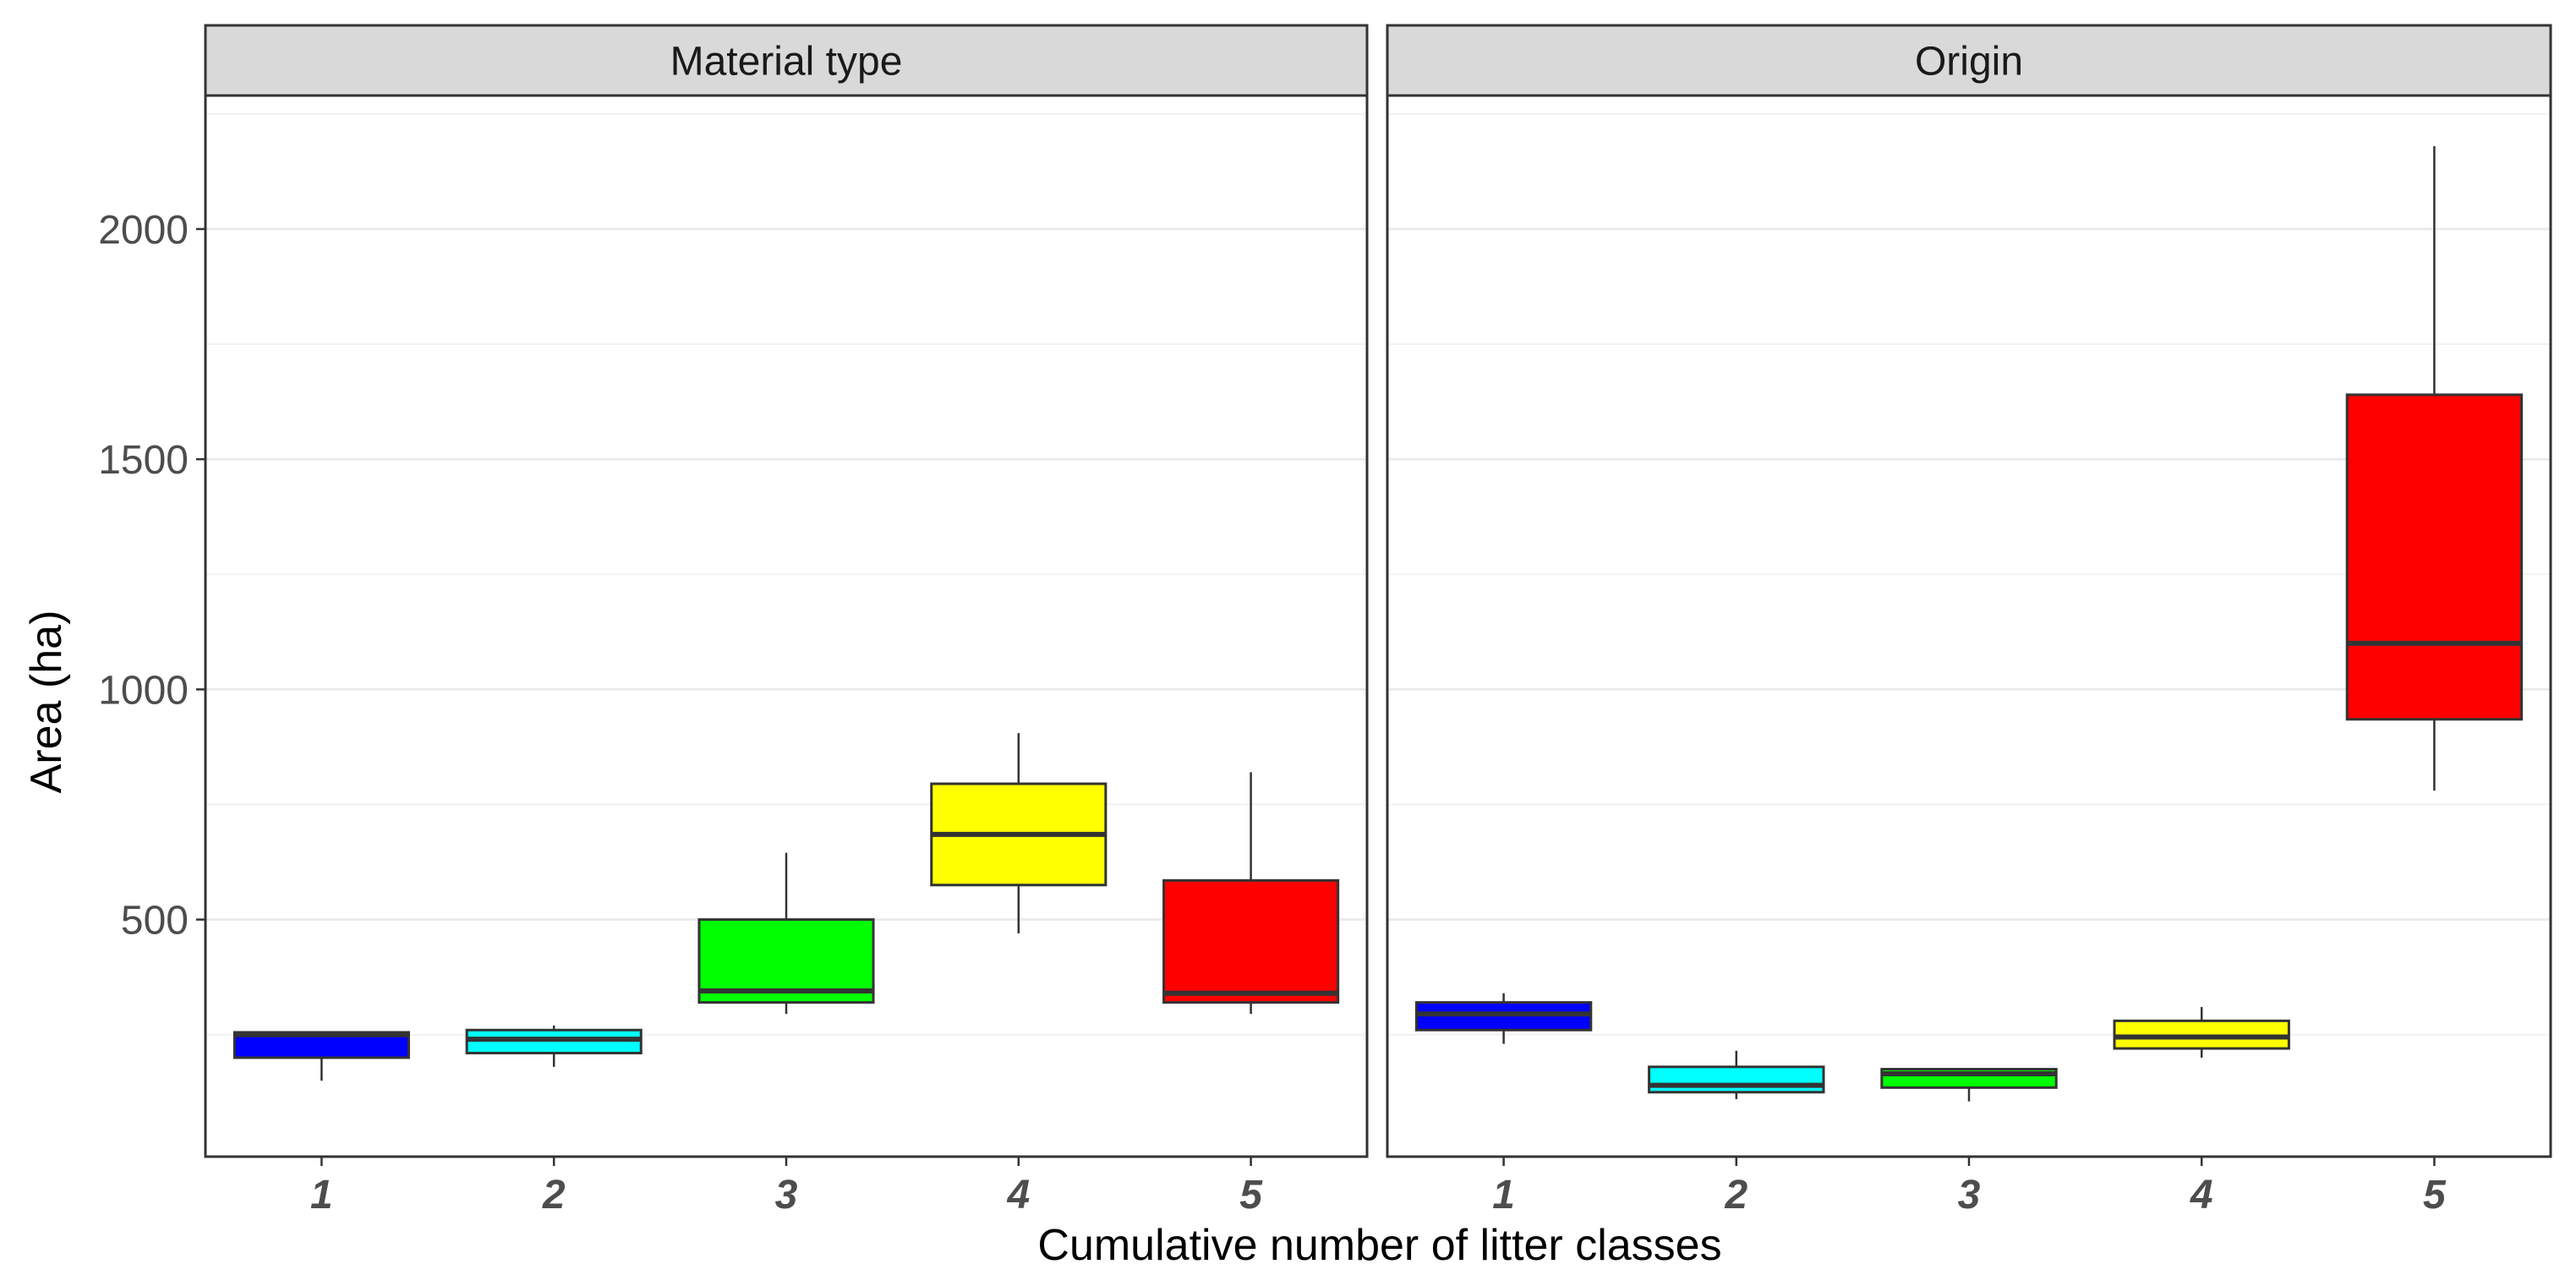 This screenshot has width=2576, height=1286. What do you see at coordinates (1379, 1245) in the screenshot?
I see `x-axis-title: Cumulative number of litter classes` at bounding box center [1379, 1245].